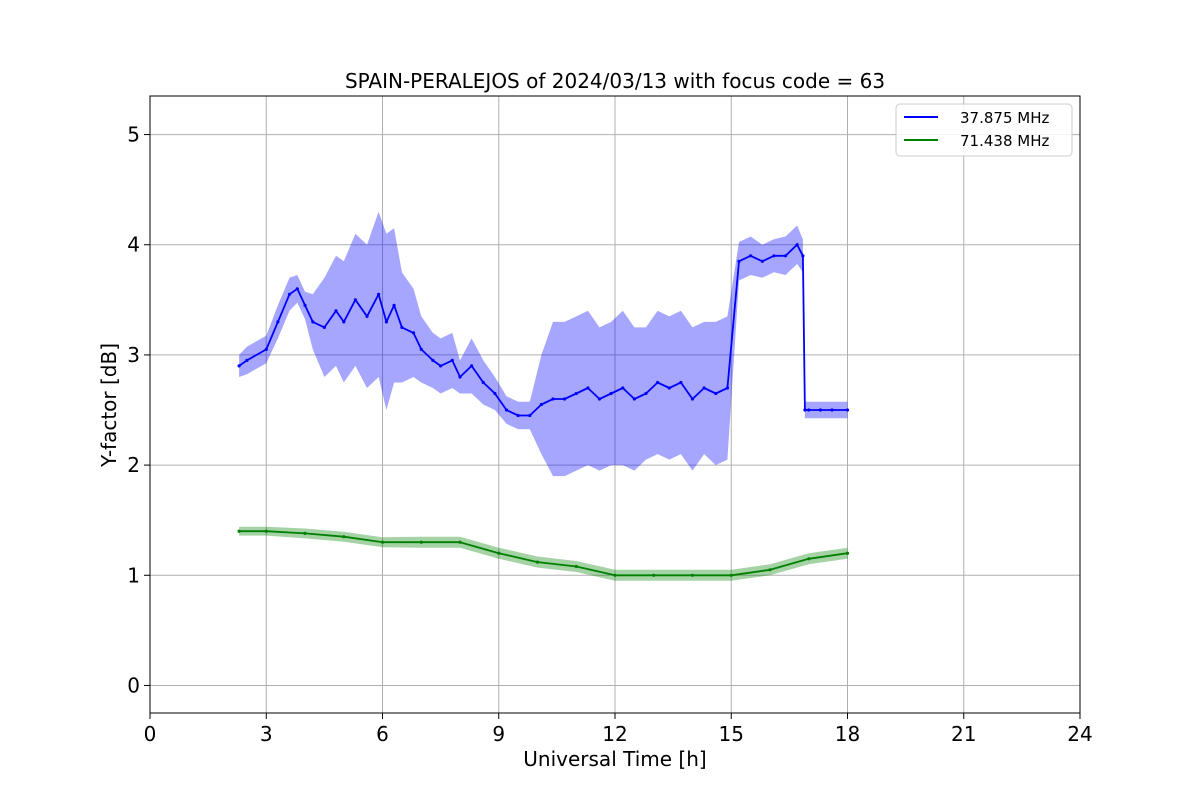 This screenshot has width=1200, height=800. Describe the element at coordinates (133, 575) in the screenshot. I see `y-tick-label: 1` at that location.